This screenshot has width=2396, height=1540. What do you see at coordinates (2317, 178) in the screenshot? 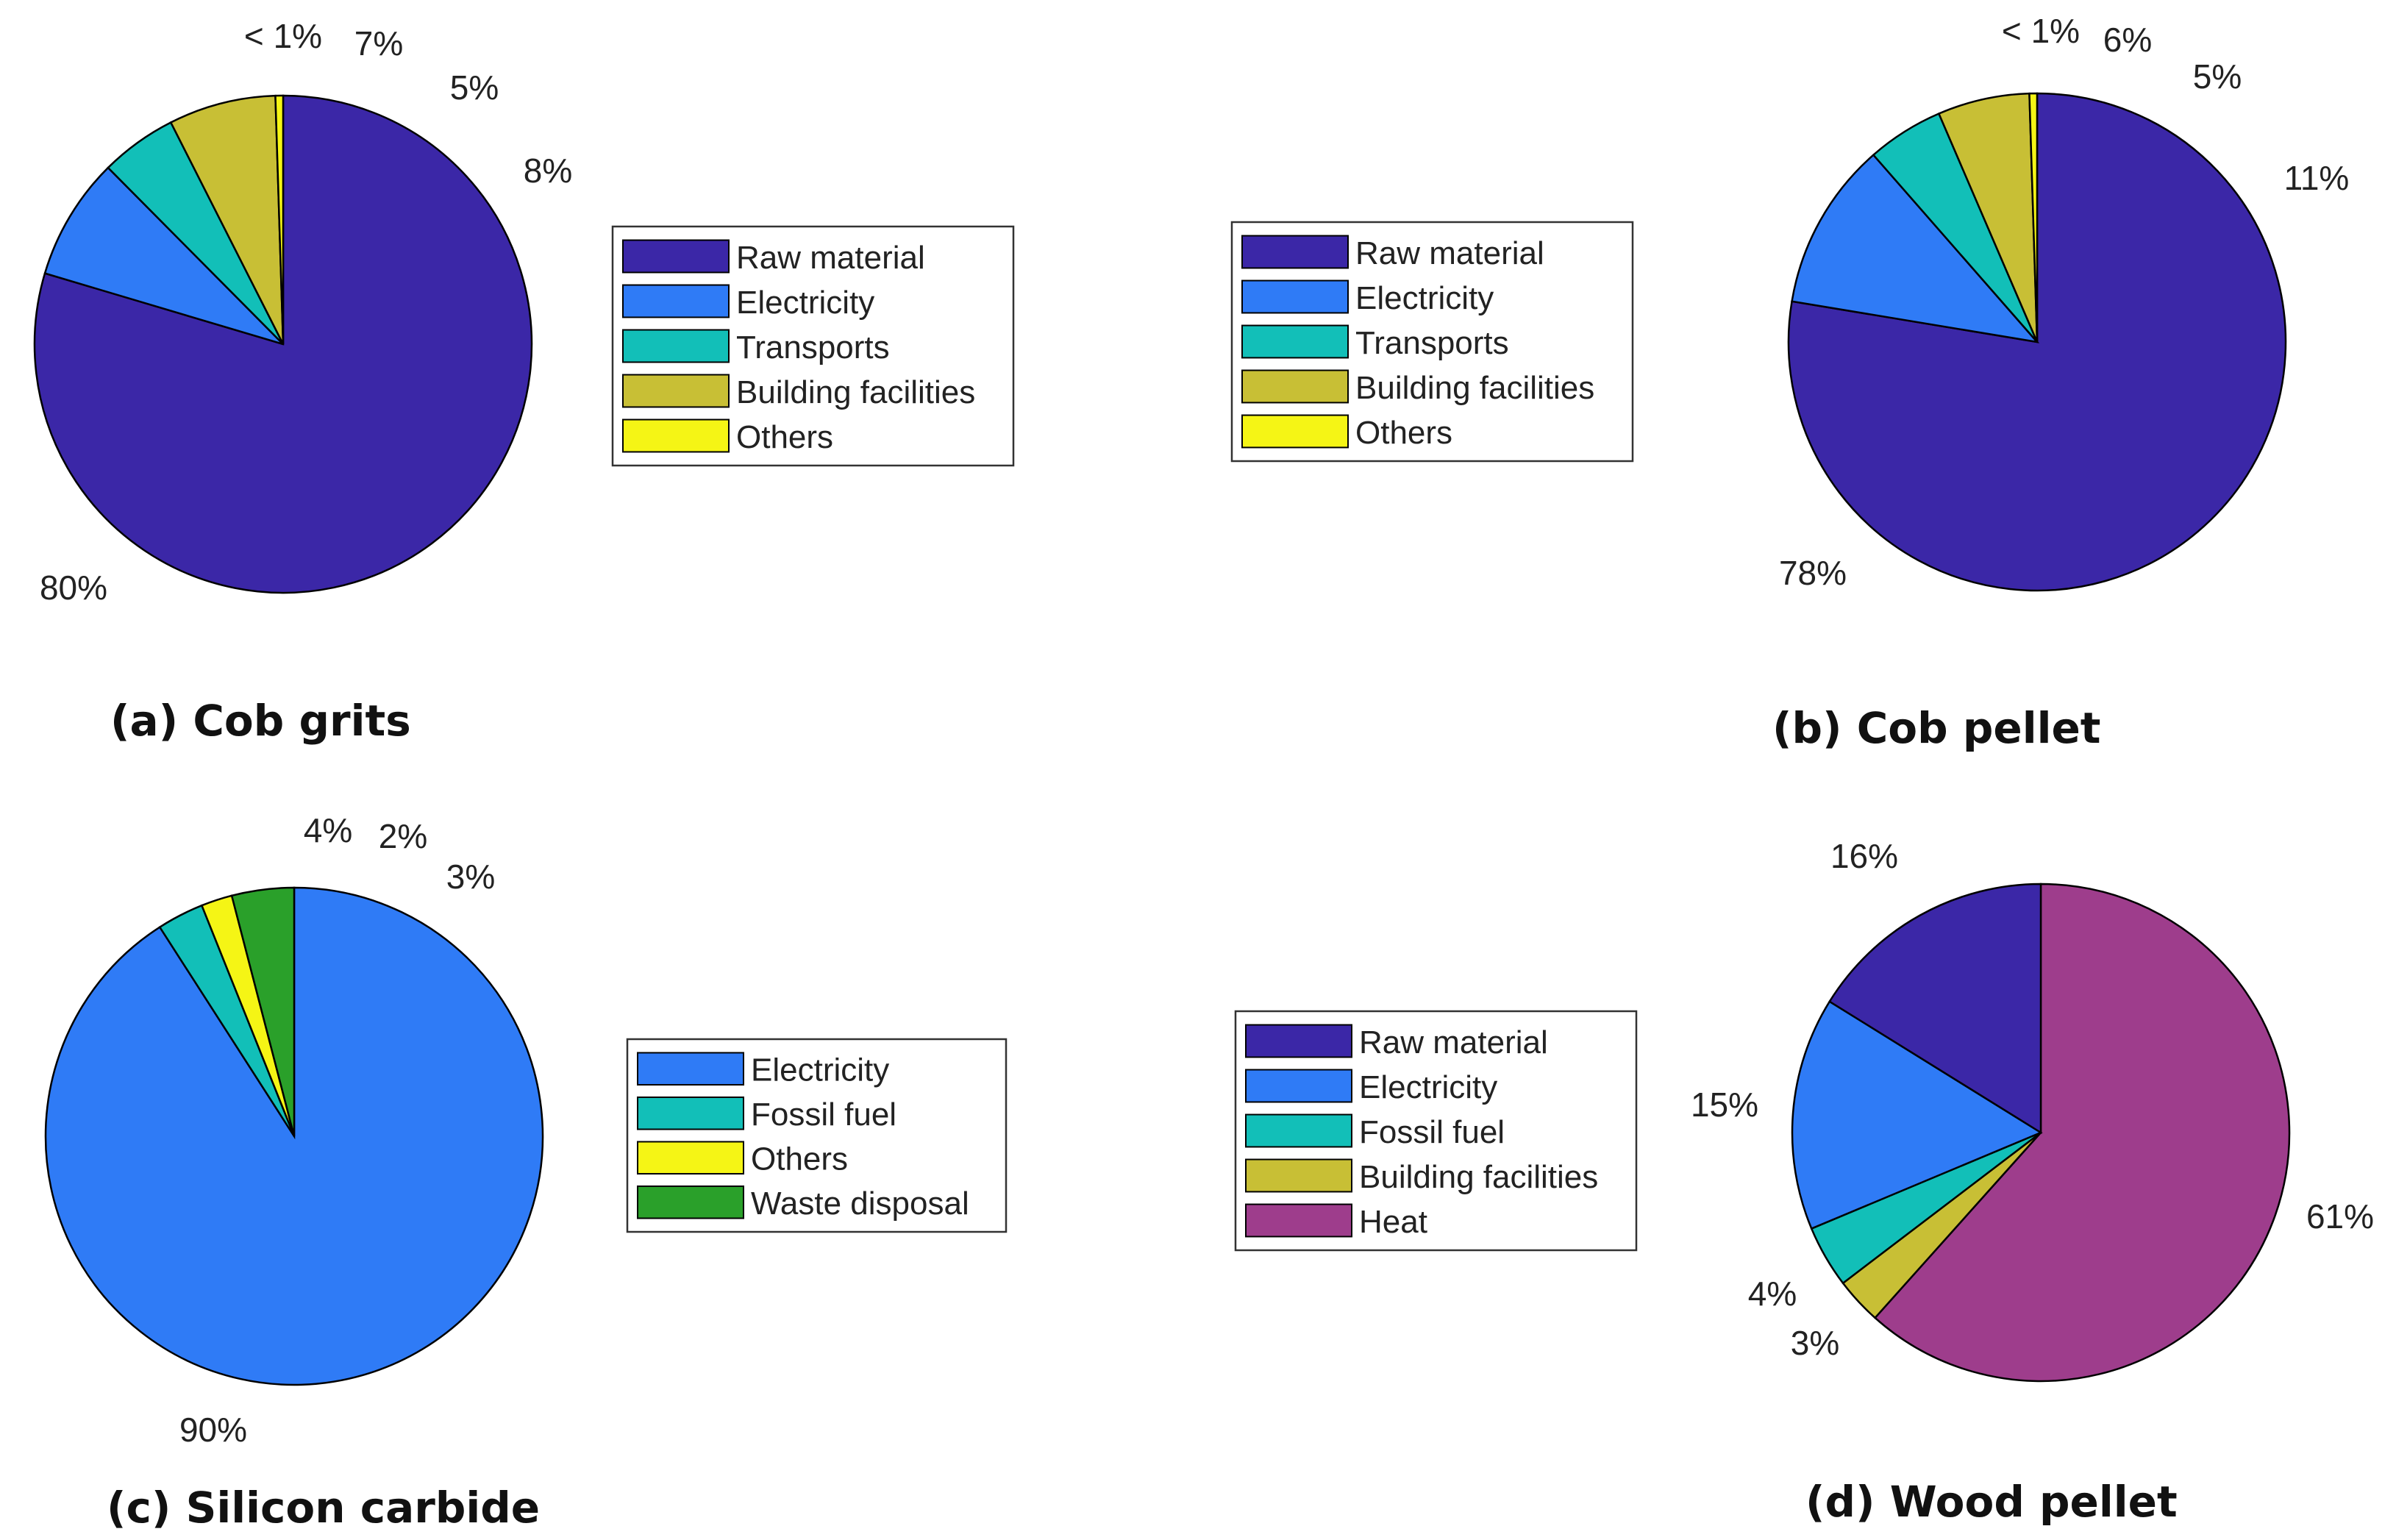
I see `slice-percent-label: 11%` at bounding box center [2317, 178].